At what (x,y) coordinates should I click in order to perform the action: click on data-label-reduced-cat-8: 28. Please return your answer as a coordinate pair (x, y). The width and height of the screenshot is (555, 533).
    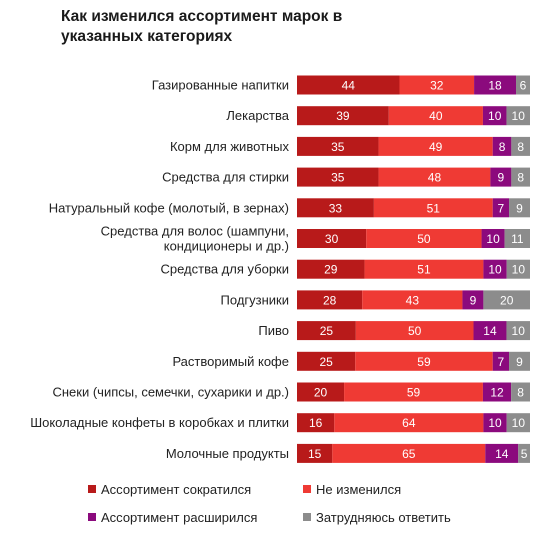
    Looking at the image, I should click on (330, 300).